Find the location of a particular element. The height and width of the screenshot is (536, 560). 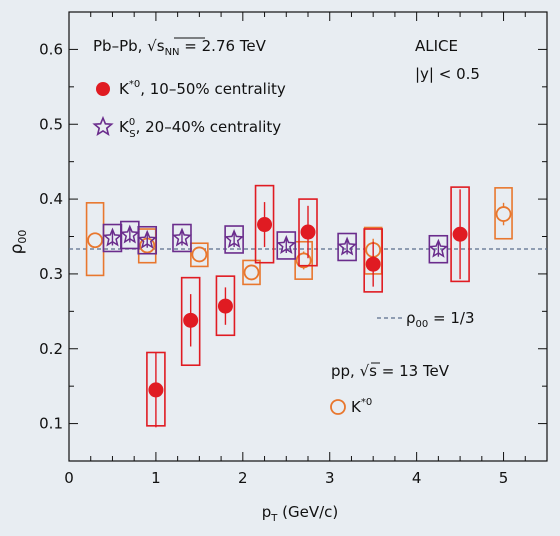

y-tick-label: 0.6 is located at coordinates (51, 49).